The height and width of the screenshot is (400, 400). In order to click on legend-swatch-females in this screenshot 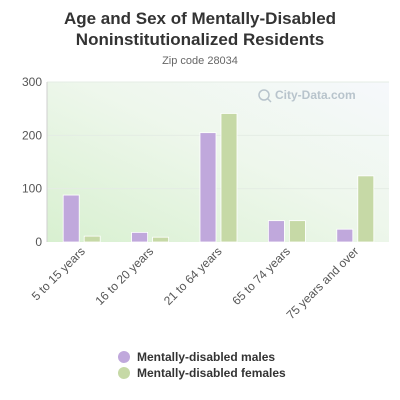, I will do `click(124, 373)`.